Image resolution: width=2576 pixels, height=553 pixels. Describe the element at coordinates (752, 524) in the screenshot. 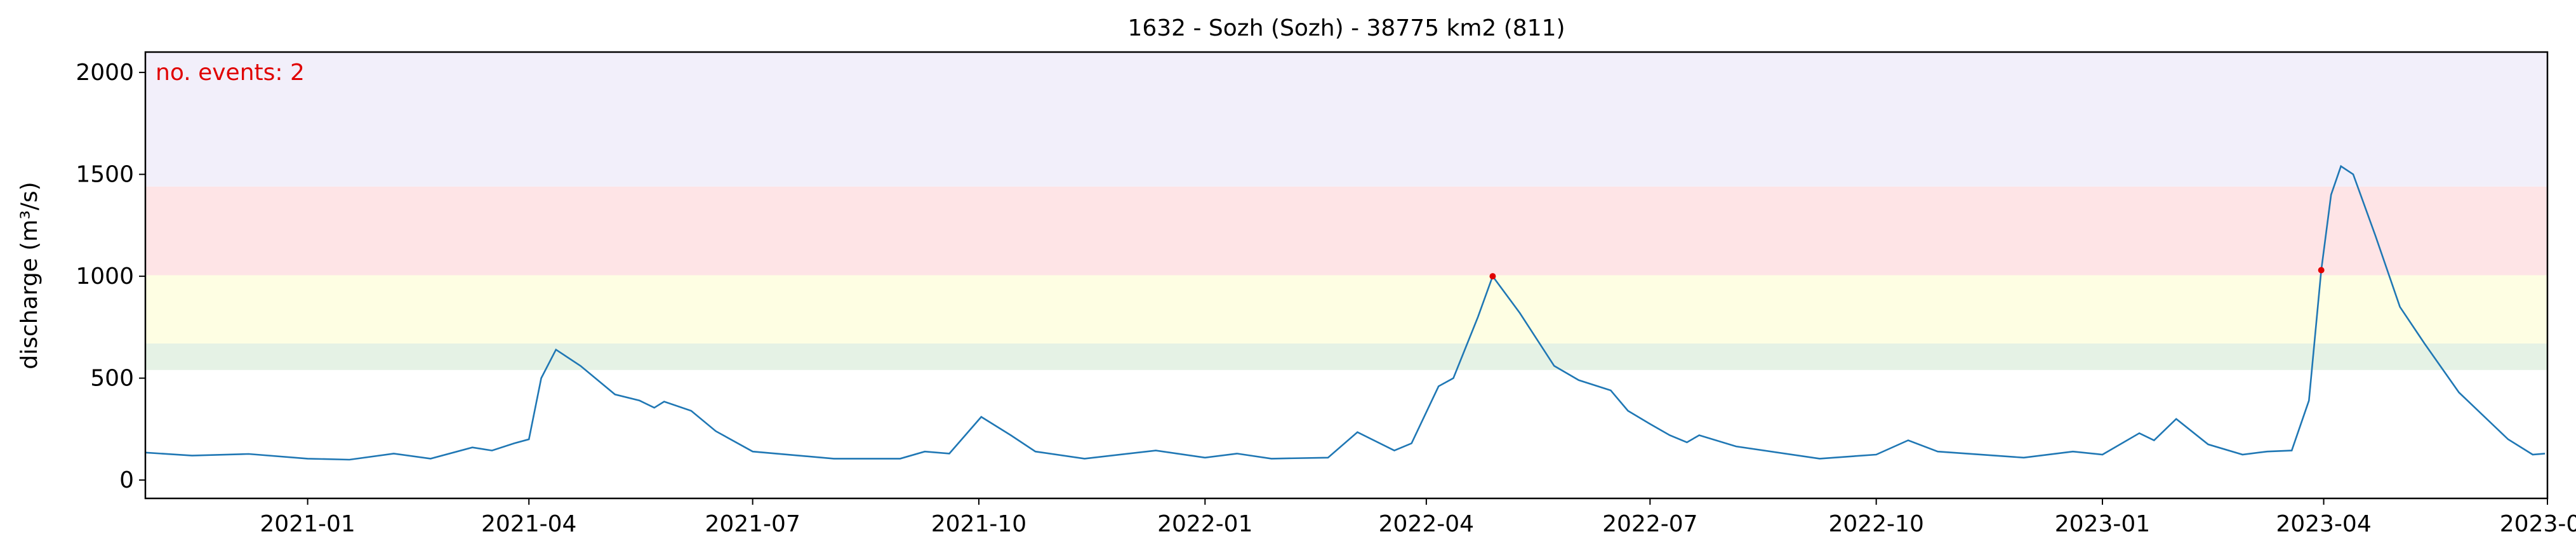

I see `x-tick-label: 2021-07` at that location.